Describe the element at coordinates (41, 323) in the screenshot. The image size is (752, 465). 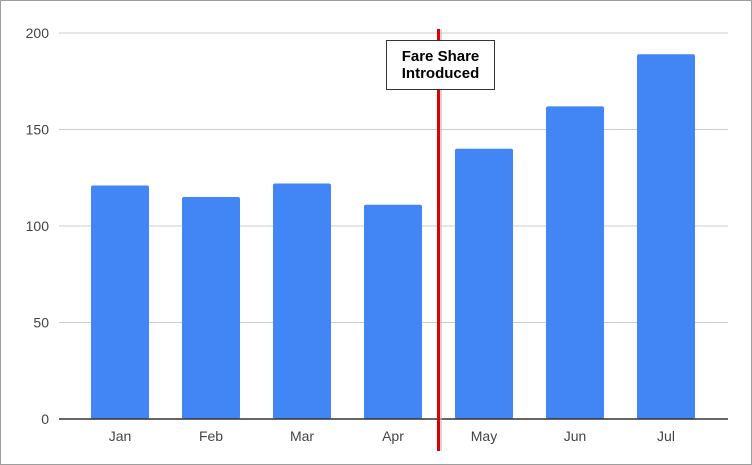
I see `y-tick-label: 50` at that location.